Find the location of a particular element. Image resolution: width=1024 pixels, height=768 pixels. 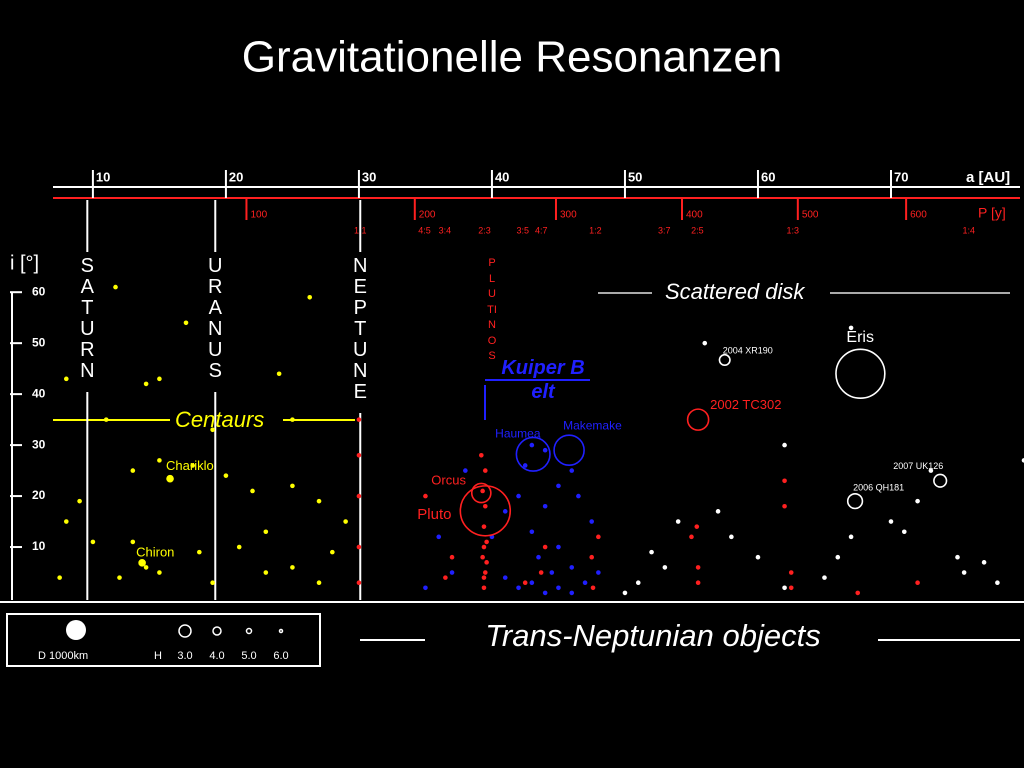

legend-size-circle is located at coordinates (76, 630).